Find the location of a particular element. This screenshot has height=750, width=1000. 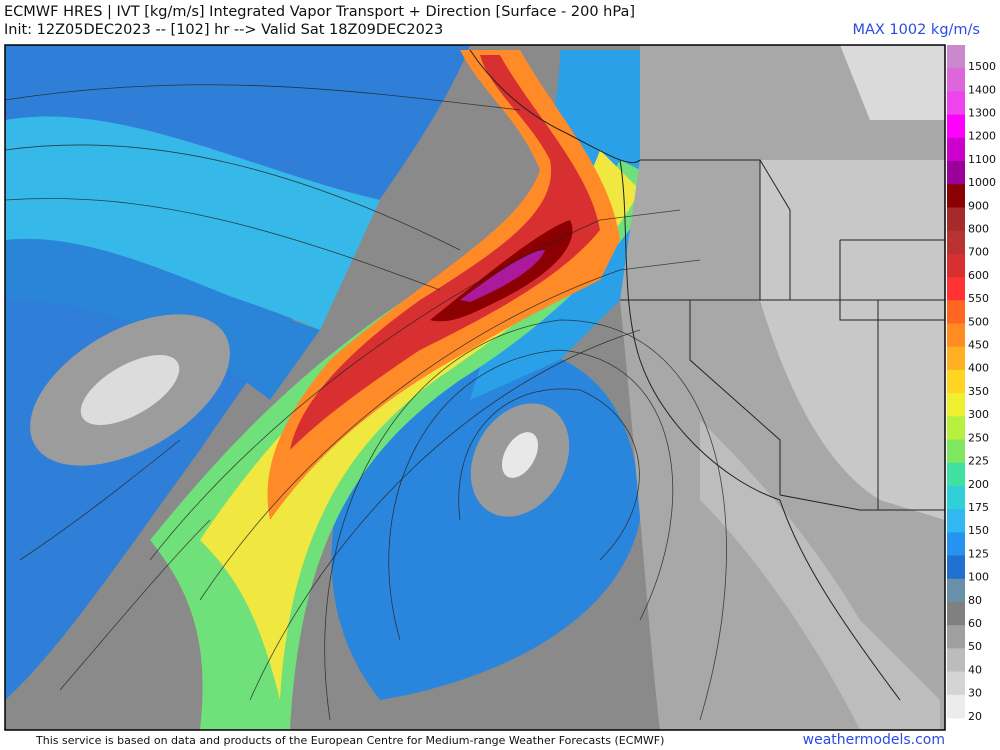

colorbar-label: 250 is located at coordinates (978, 437).